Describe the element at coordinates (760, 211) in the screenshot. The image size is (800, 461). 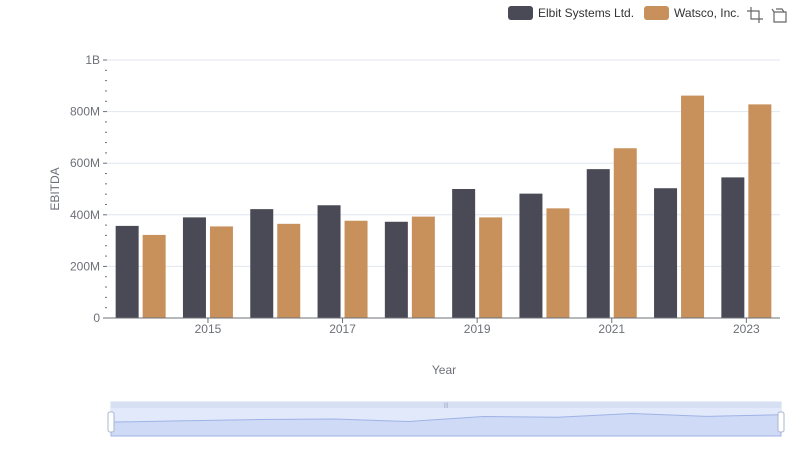
I see `bar-watsco-2023` at that location.